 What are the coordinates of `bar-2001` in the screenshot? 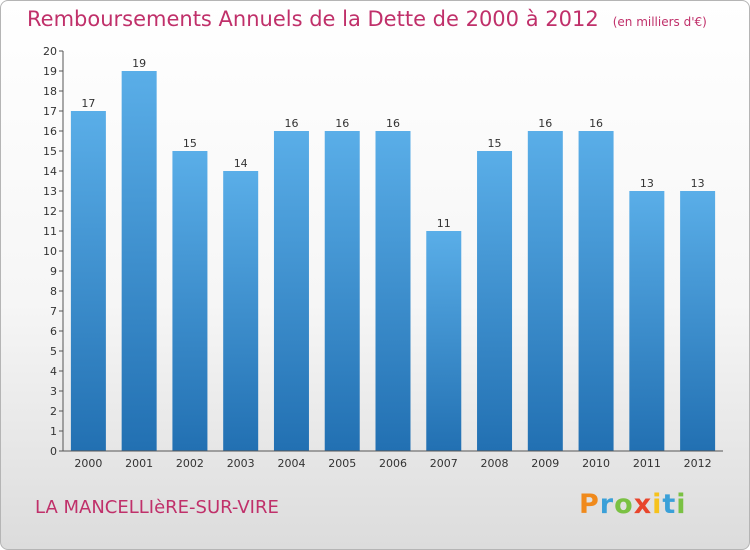 It's located at (139, 261).